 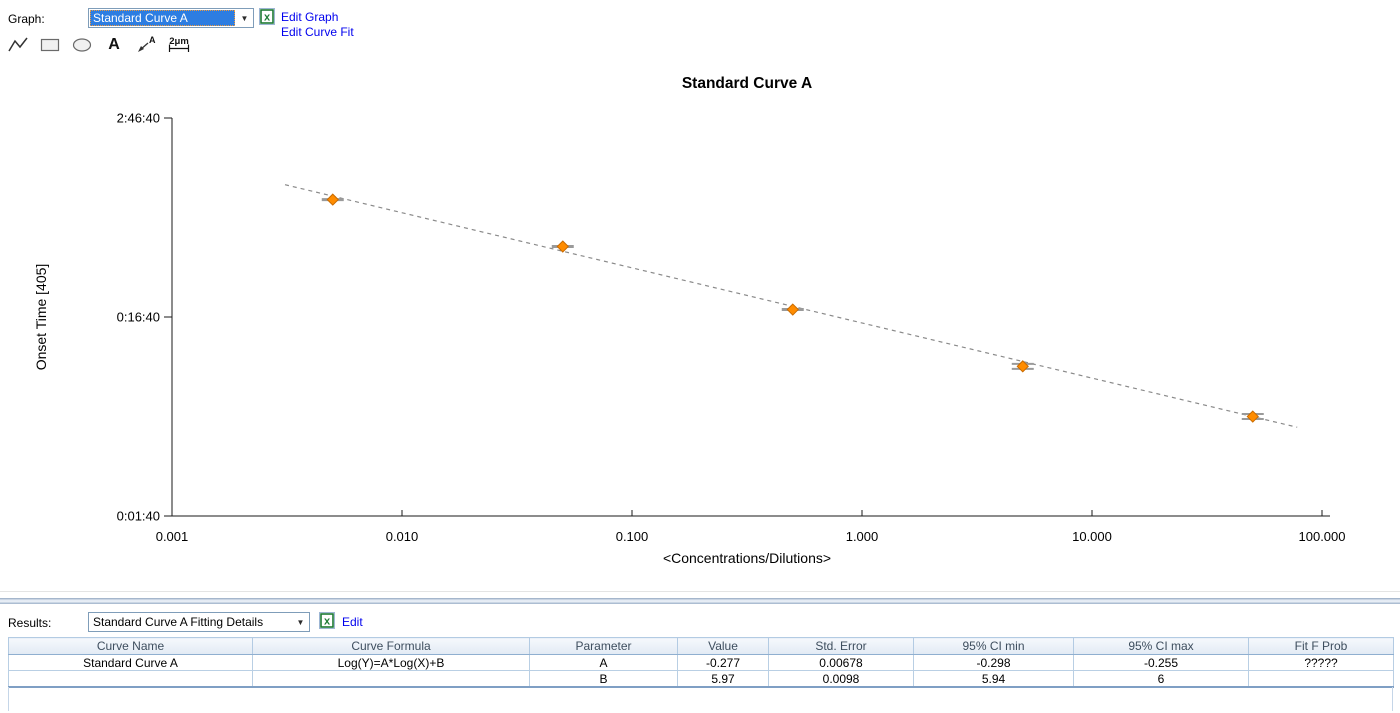 What do you see at coordinates (402, 536) in the screenshot?
I see `x-tick-label: 0.010` at bounding box center [402, 536].